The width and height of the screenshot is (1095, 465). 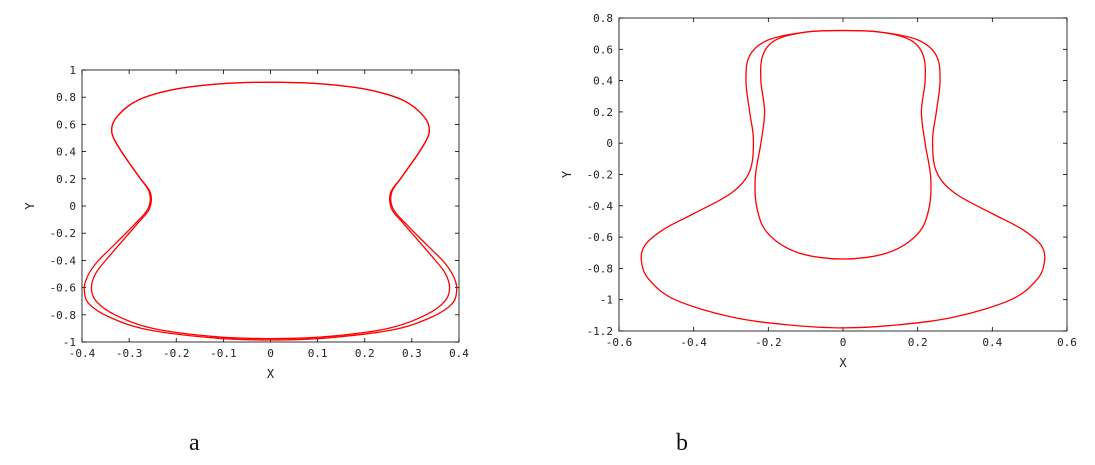 I want to click on panel-label-b: b, so click(x=682, y=443).